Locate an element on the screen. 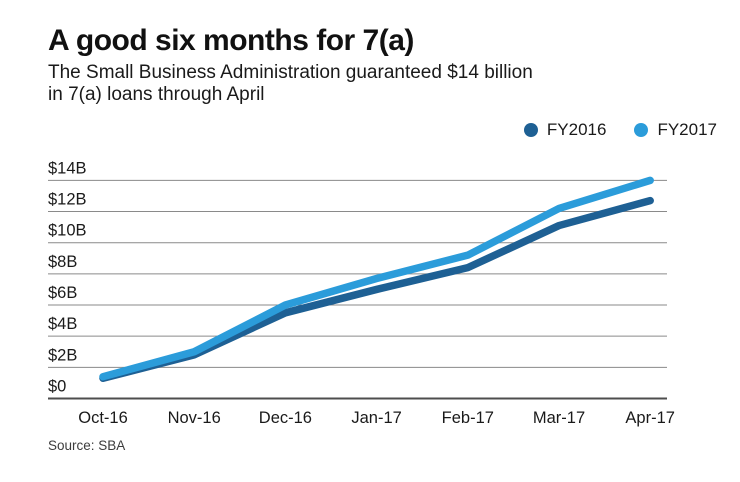 This screenshot has height=482, width=740. y-tick-label: $12B is located at coordinates (67, 200).